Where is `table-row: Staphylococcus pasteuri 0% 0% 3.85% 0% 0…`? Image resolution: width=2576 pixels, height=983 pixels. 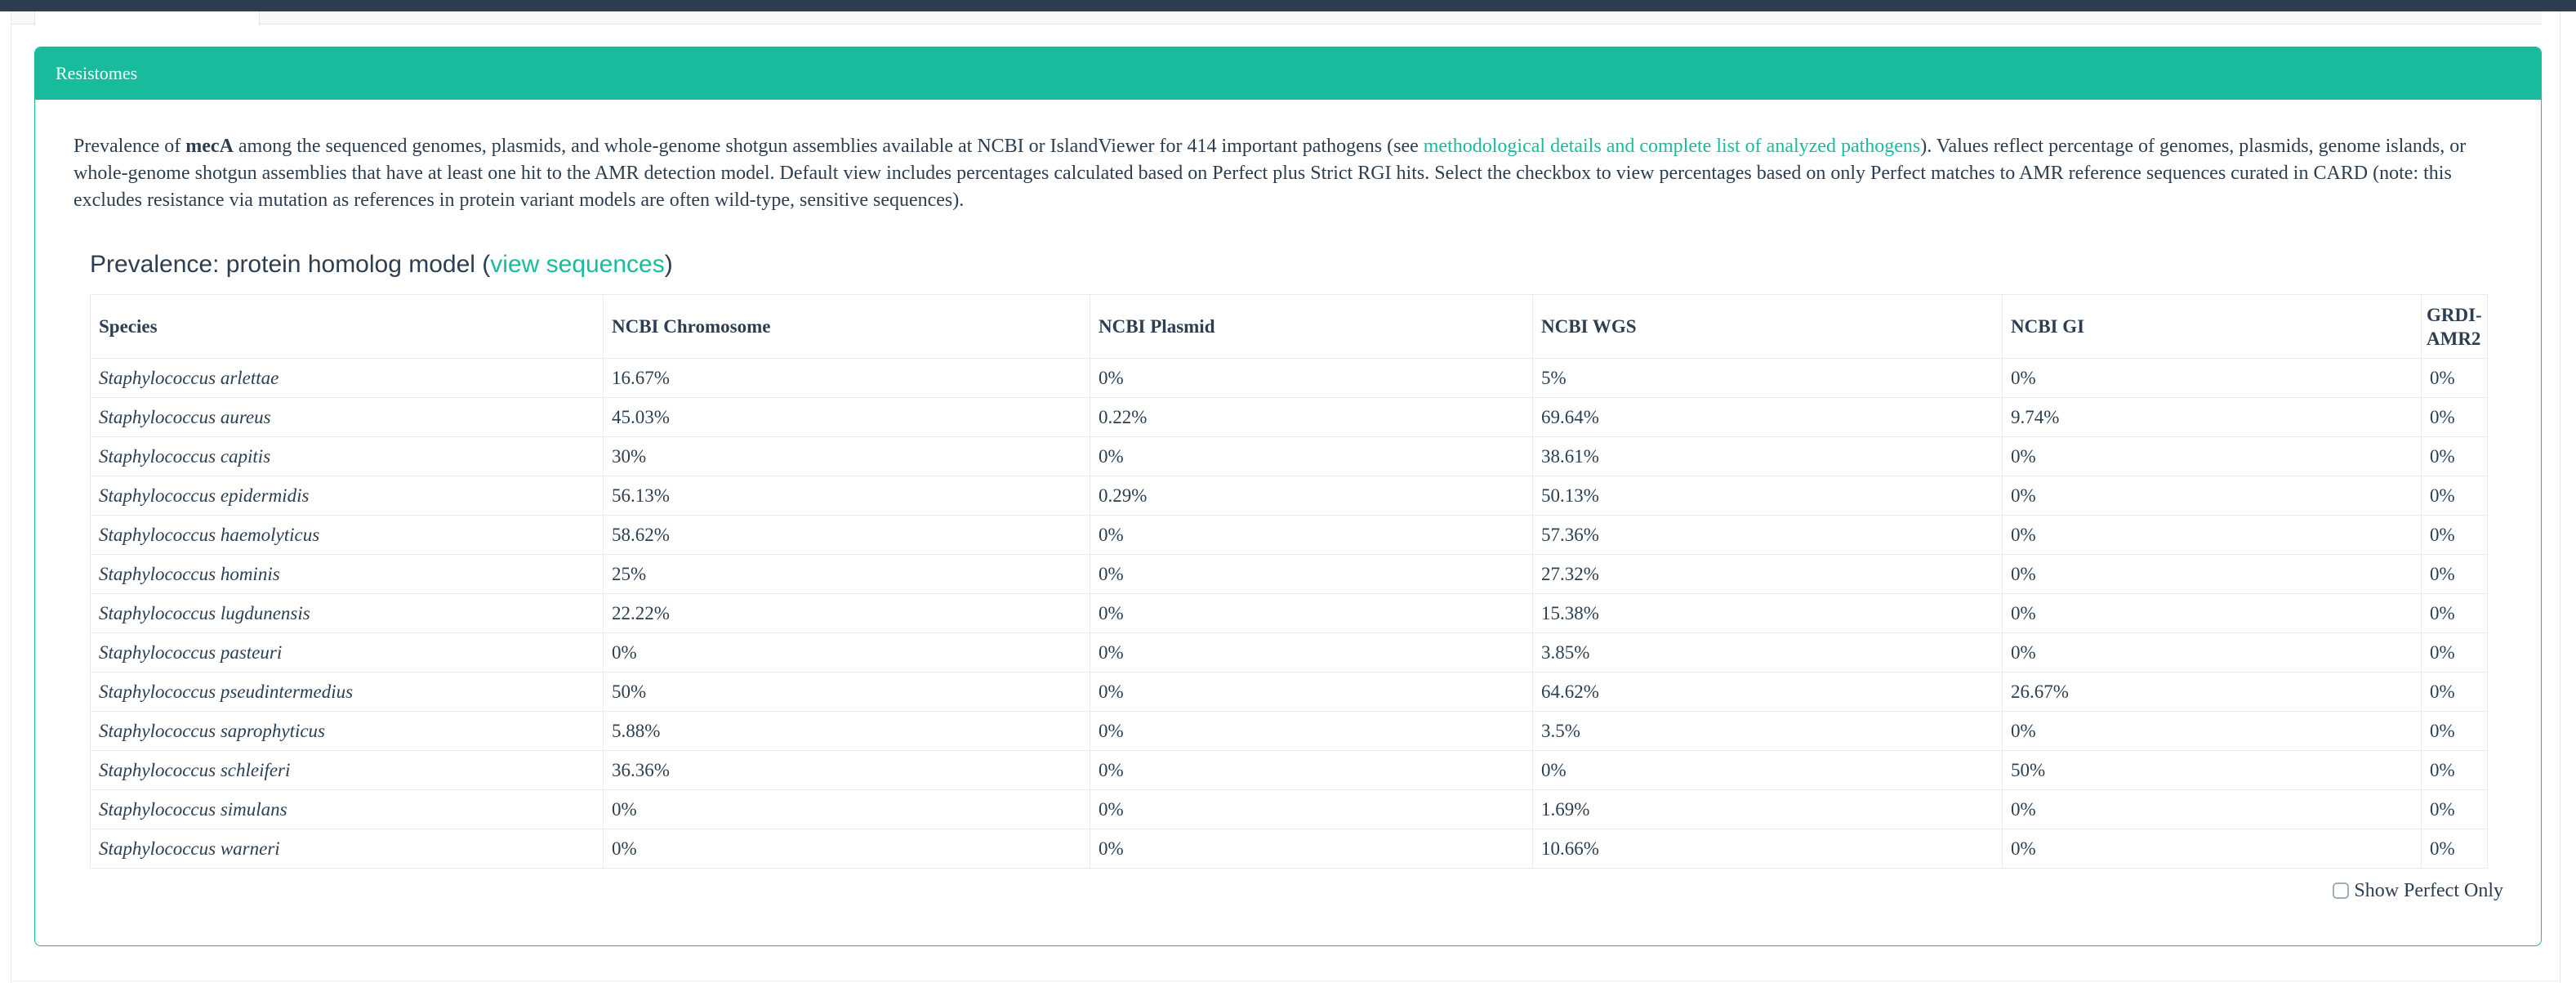
table-row: Staphylococcus pasteuri 0% 0% 3.85% 0% 0… is located at coordinates (1289, 652).